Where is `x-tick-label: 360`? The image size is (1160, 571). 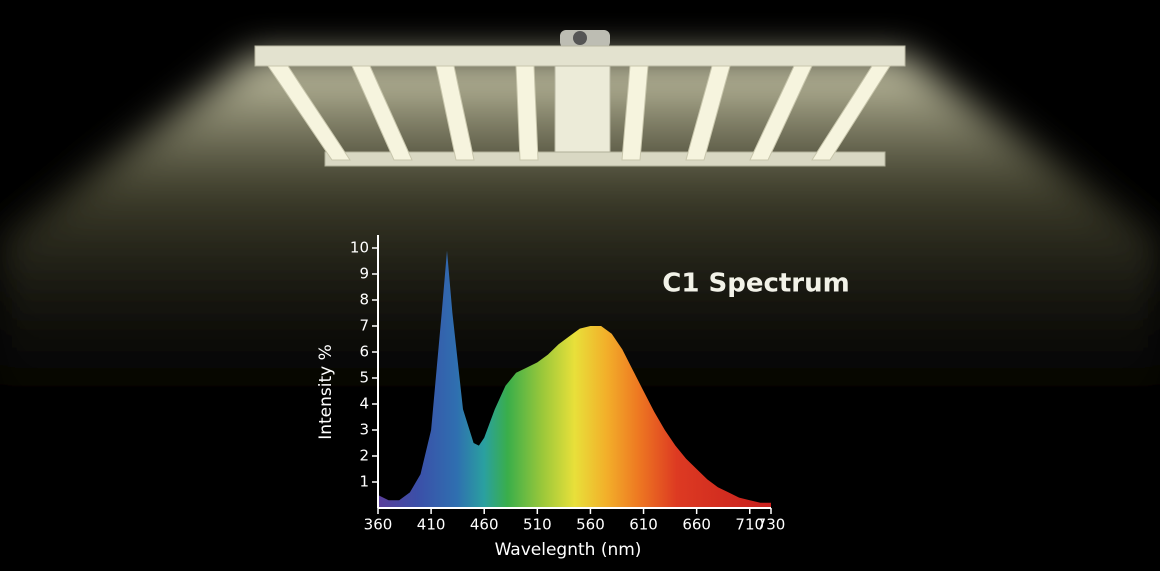 x-tick-label: 360 is located at coordinates (378, 525).